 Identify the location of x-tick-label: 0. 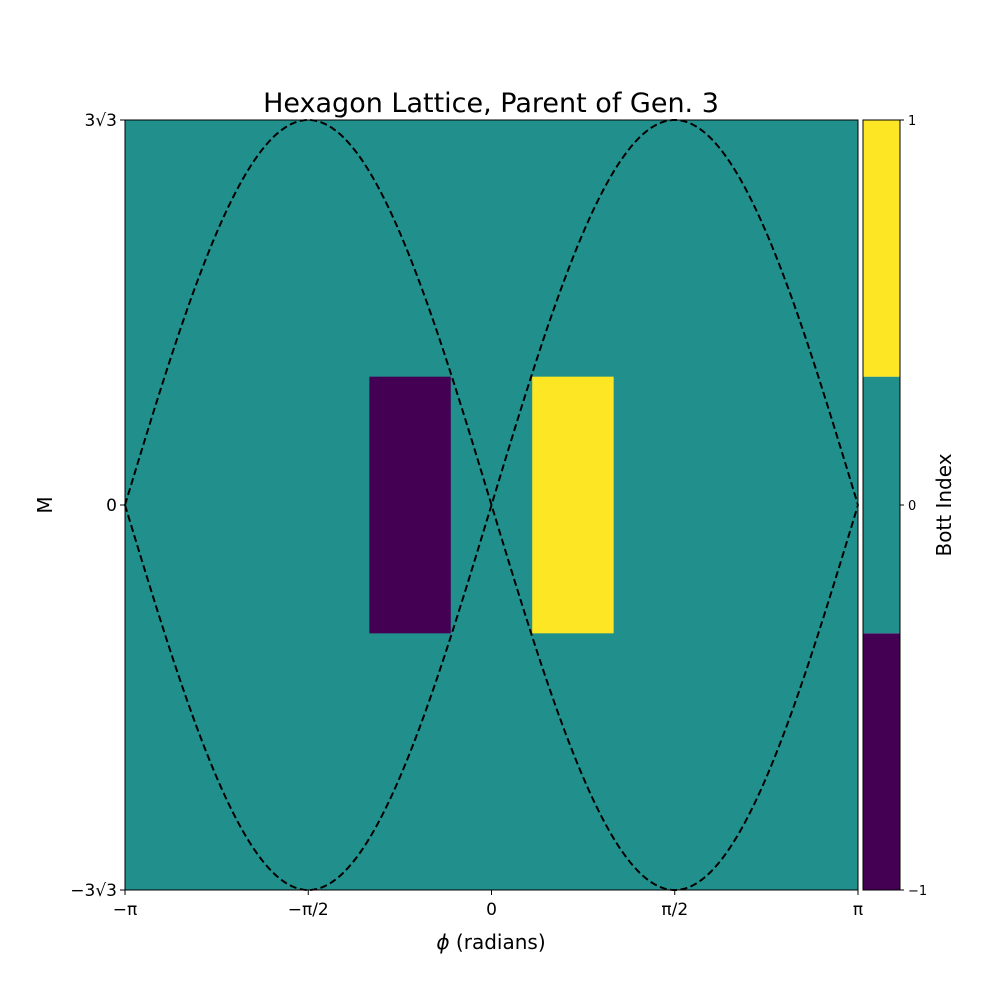
(491, 910).